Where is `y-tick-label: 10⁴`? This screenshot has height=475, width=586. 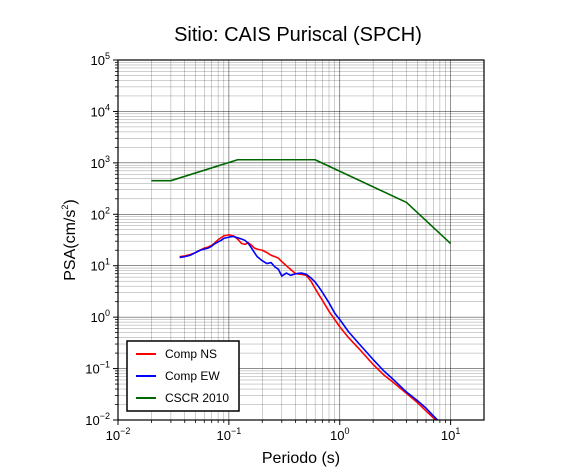 y-tick-label: 10⁴ is located at coordinates (100, 110).